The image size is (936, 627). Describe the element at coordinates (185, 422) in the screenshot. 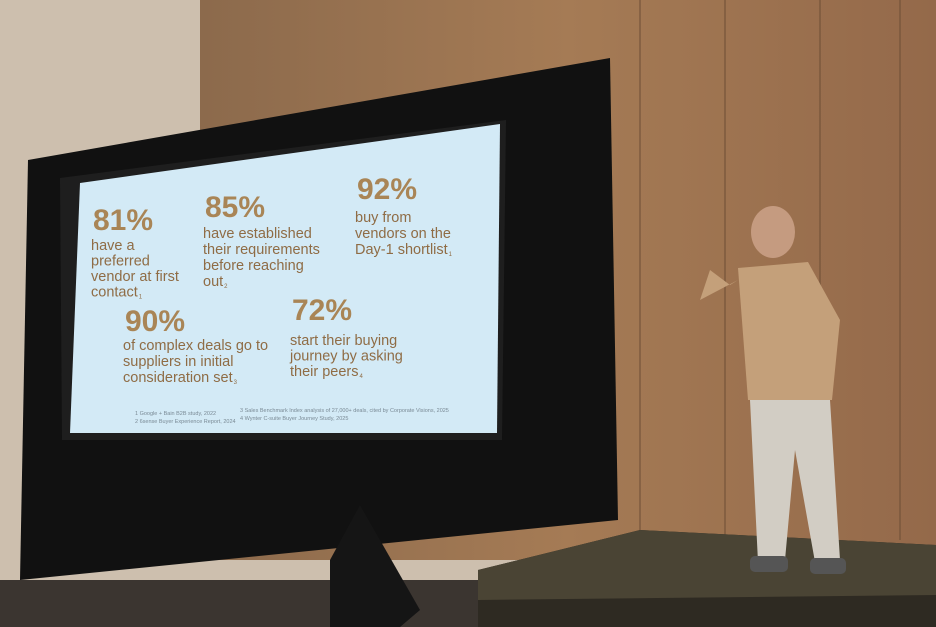

I see `footnote: 2 6sense Buyer Experience Report, 2024` at that location.